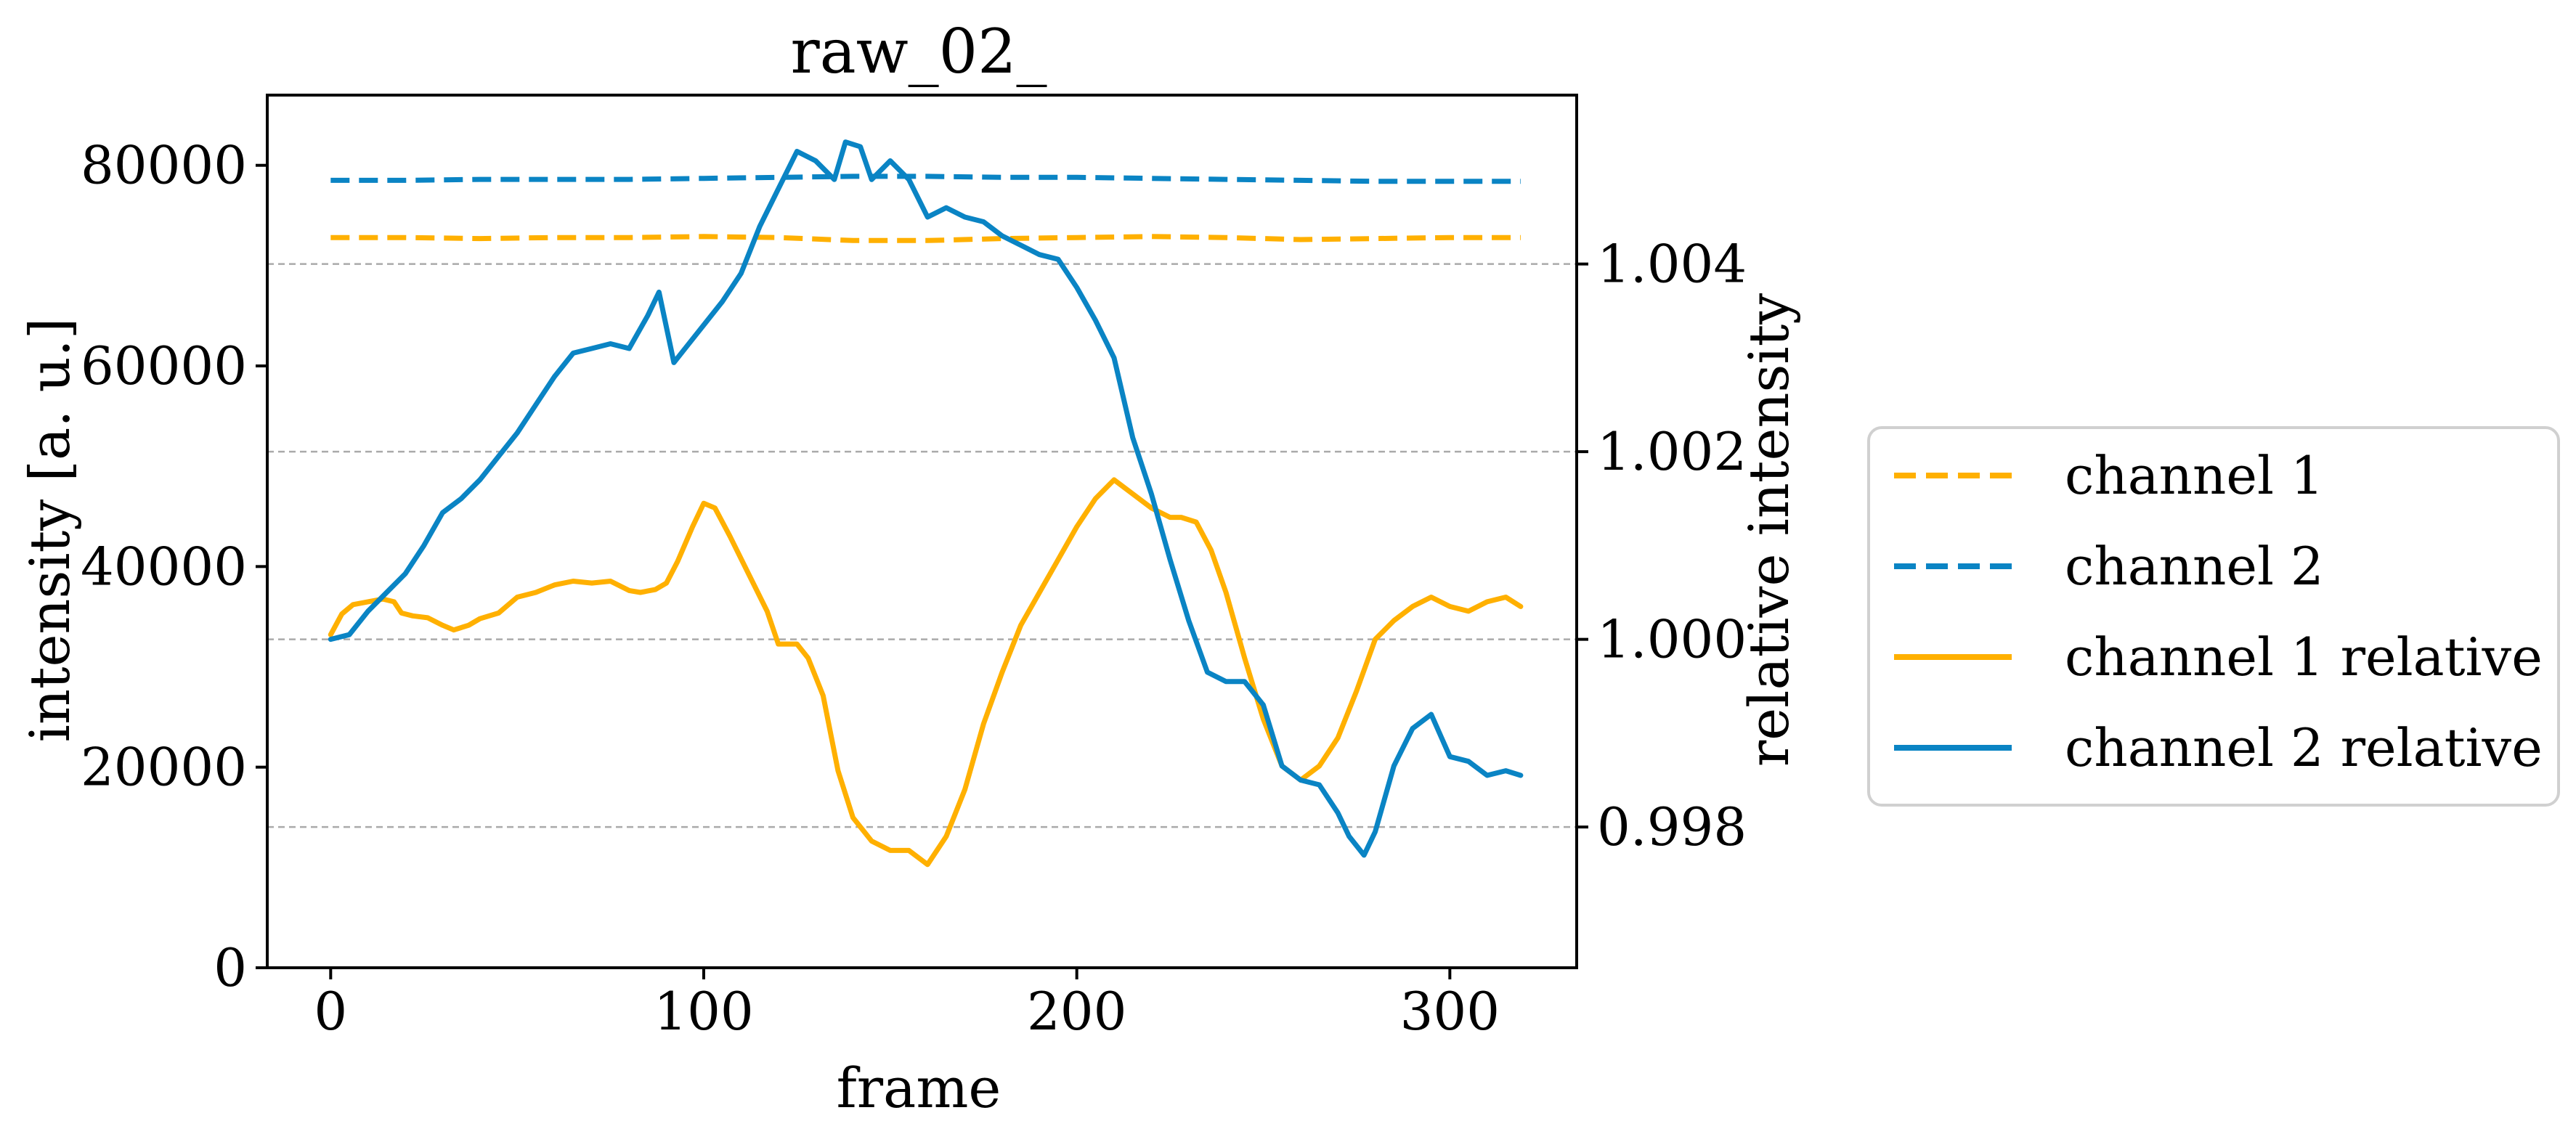 The height and width of the screenshot is (1142, 2576). I want to click on y2-tick-label-1: 1.000, so click(1672, 639).